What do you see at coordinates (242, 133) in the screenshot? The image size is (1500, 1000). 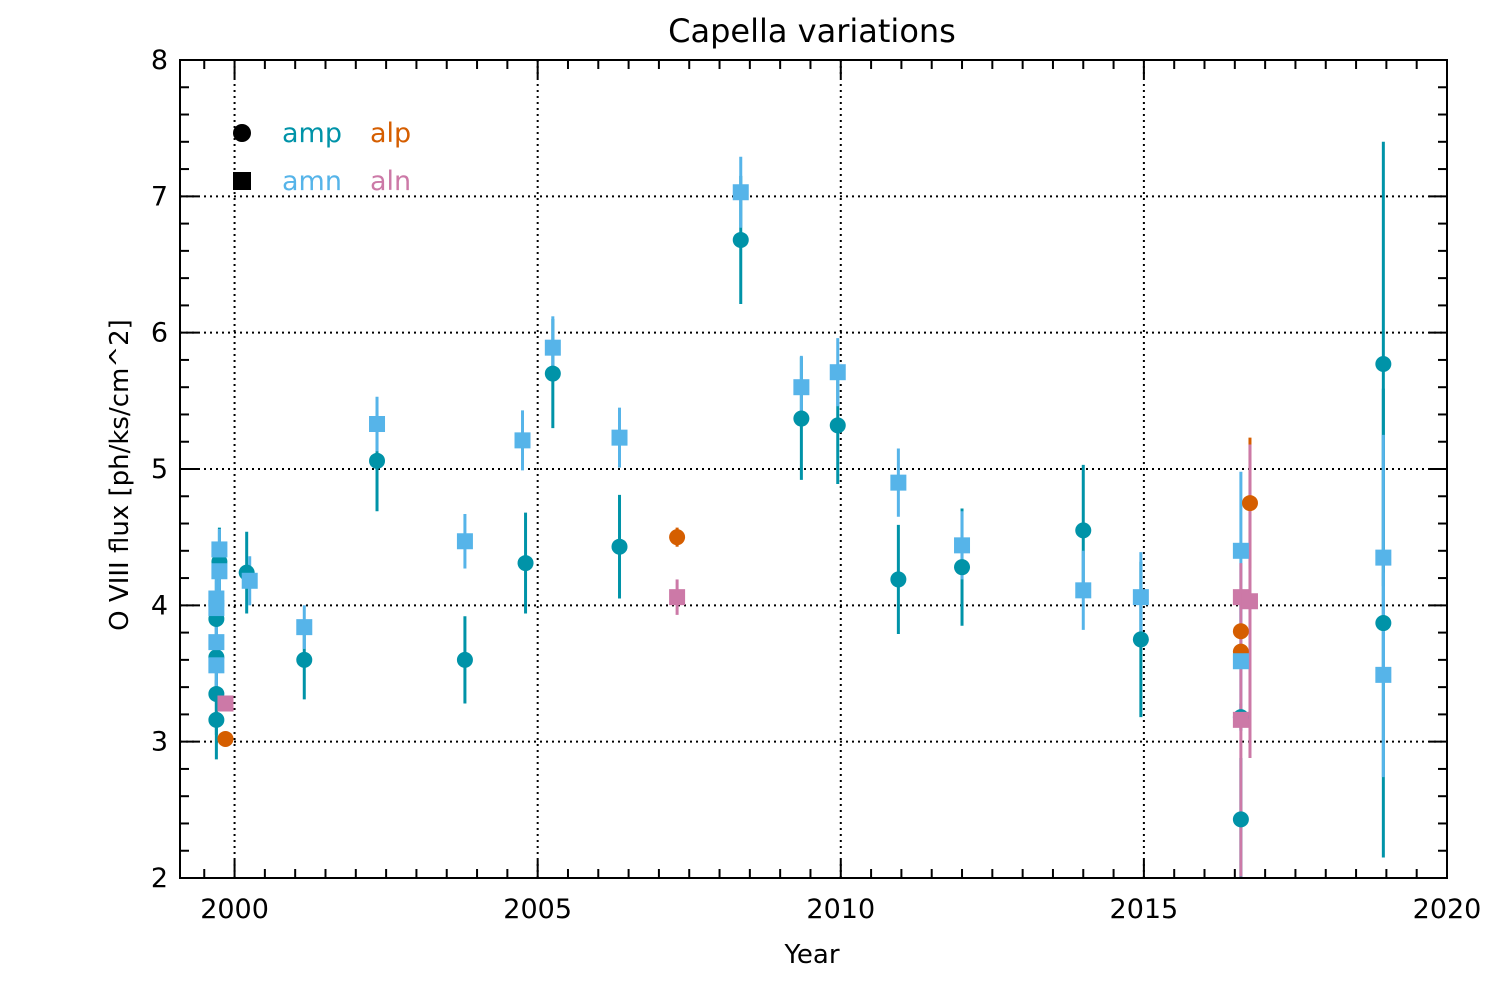 I see `legend-circle-marker` at bounding box center [242, 133].